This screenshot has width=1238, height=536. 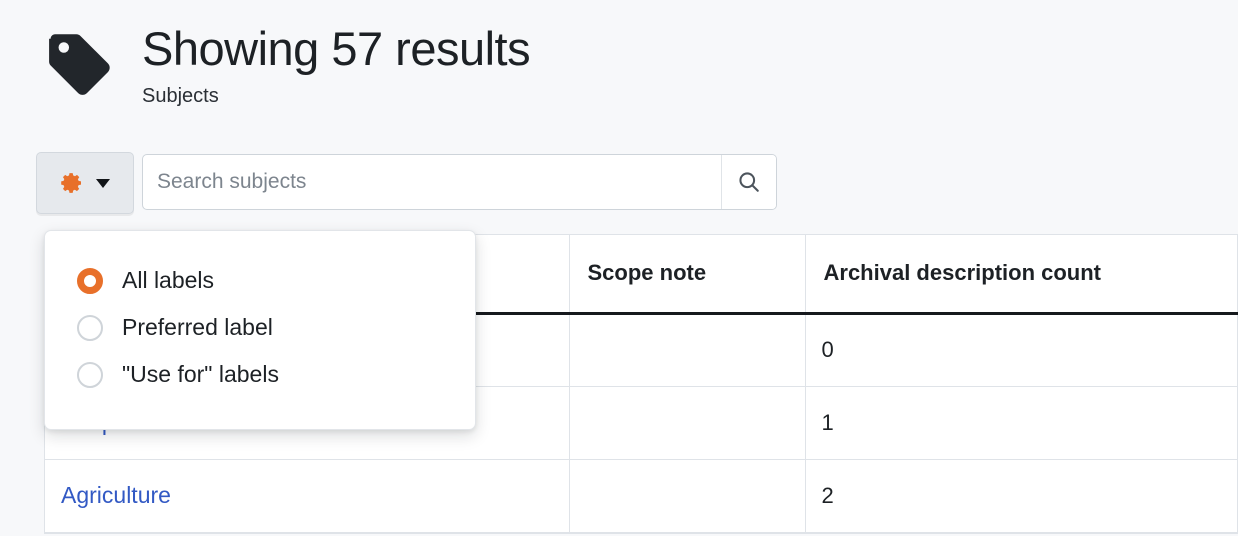 What do you see at coordinates (116, 495) in the screenshot?
I see `subject-link: Agriculture` at bounding box center [116, 495].